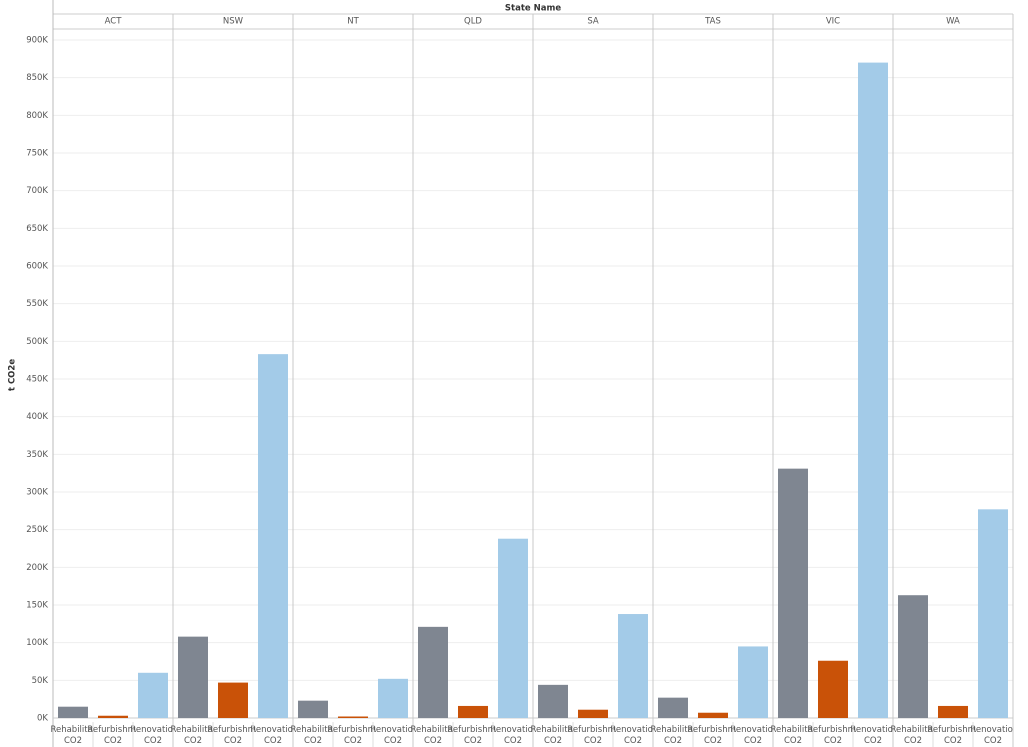 This screenshot has height=747, width=1028. I want to click on y-tick-label: 0K, so click(42, 719).